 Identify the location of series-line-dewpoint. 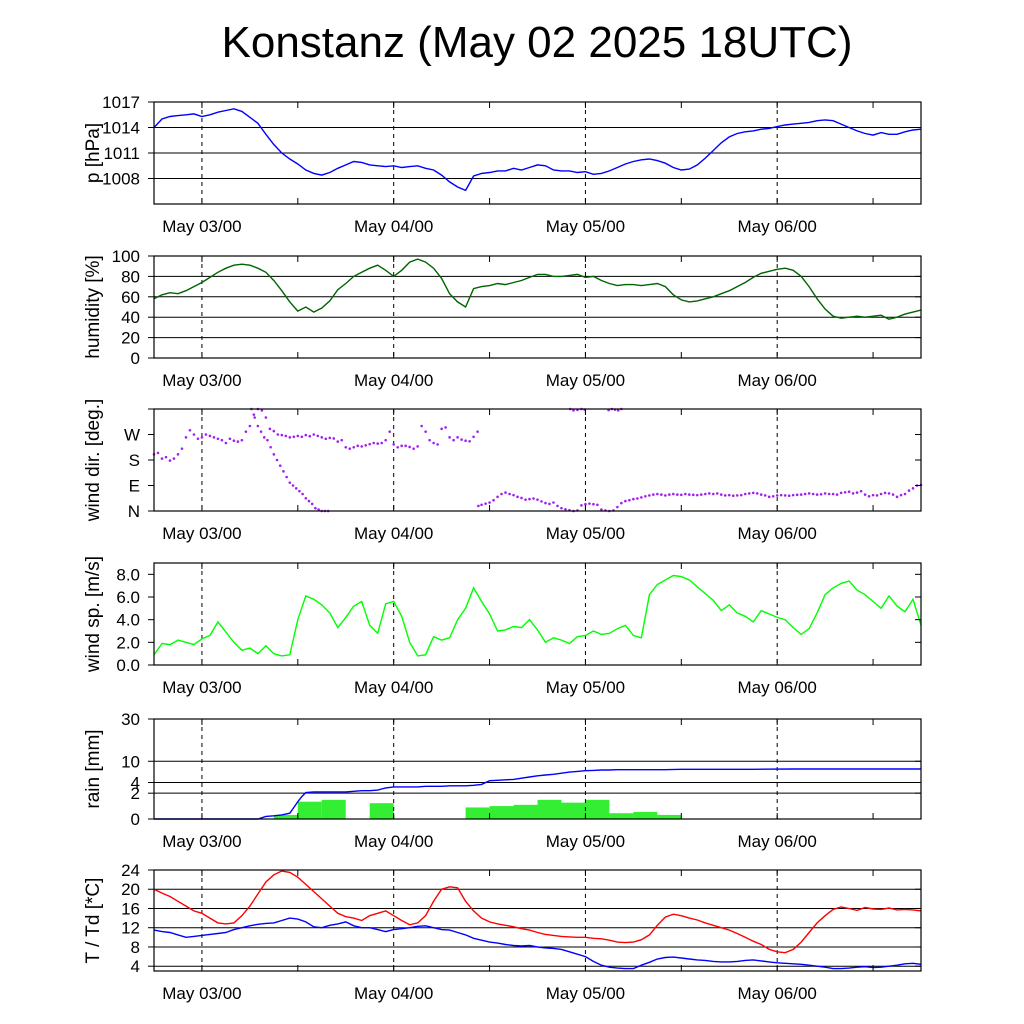
(537, 943).